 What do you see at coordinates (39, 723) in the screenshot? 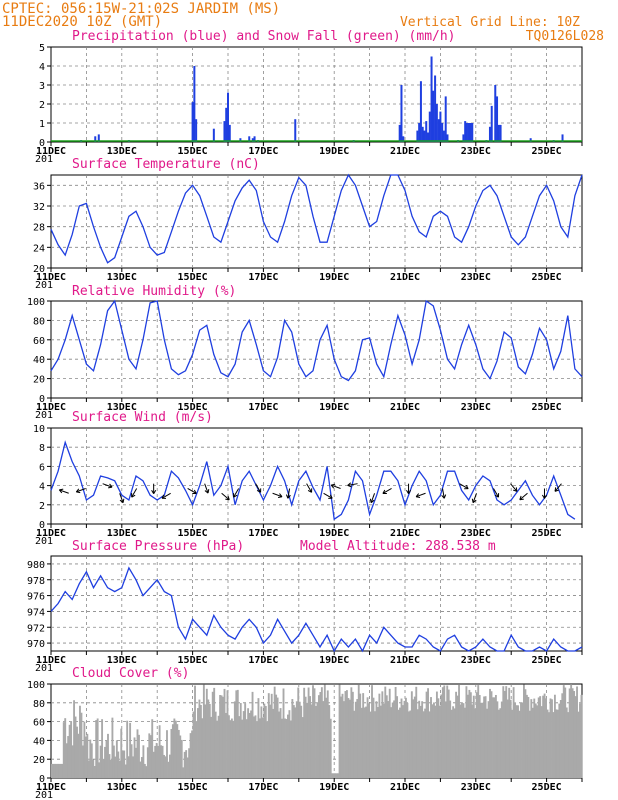
I see `y-tick-label: 60` at bounding box center [39, 723].